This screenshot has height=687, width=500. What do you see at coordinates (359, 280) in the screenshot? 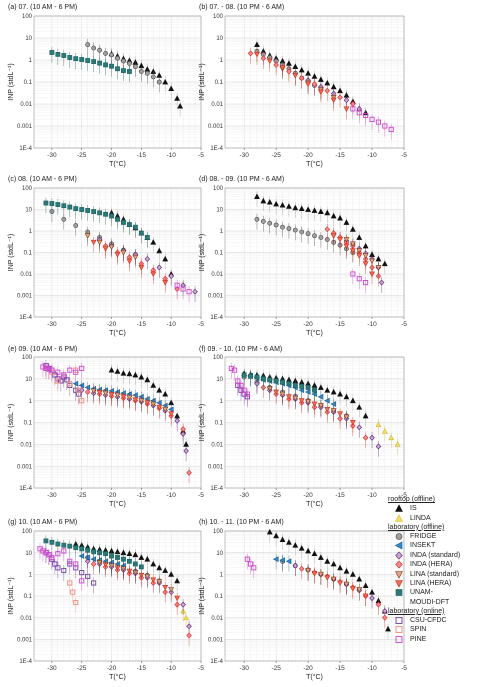
I see `series-pine` at bounding box center [359, 280].